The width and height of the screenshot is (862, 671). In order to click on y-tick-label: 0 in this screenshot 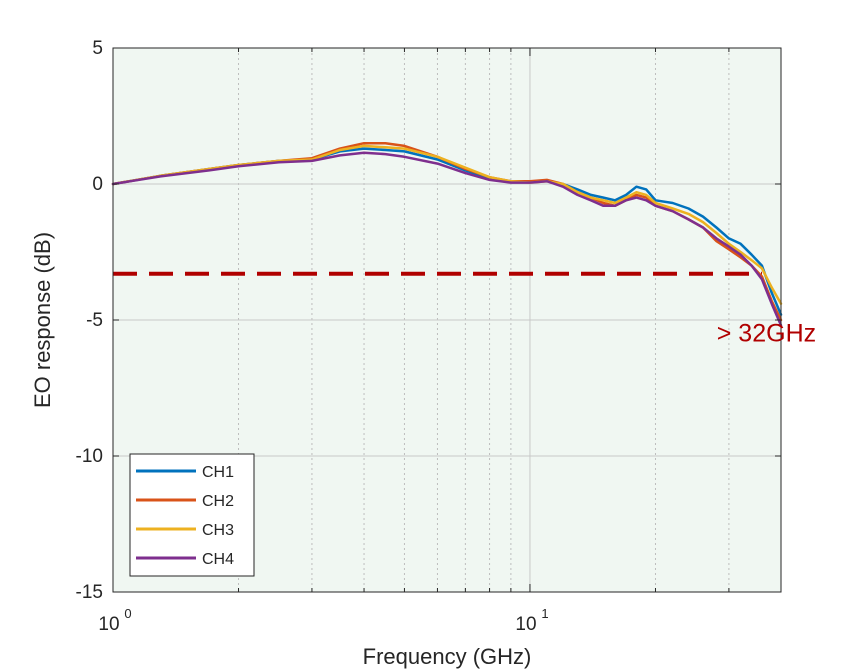, I will do `click(97, 184)`.